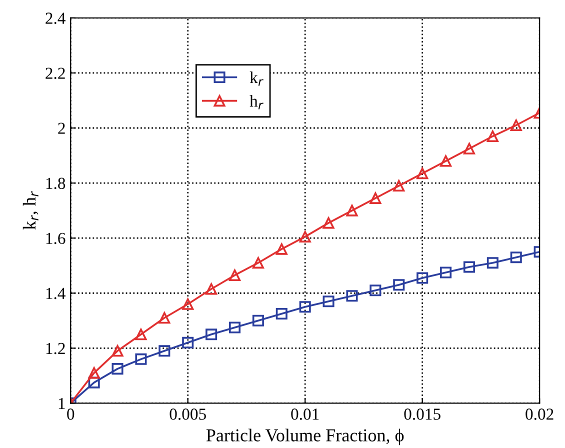 The height and width of the screenshot is (448, 565). What do you see at coordinates (61, 403) in the screenshot?
I see `y-tick-label: 1` at bounding box center [61, 403].